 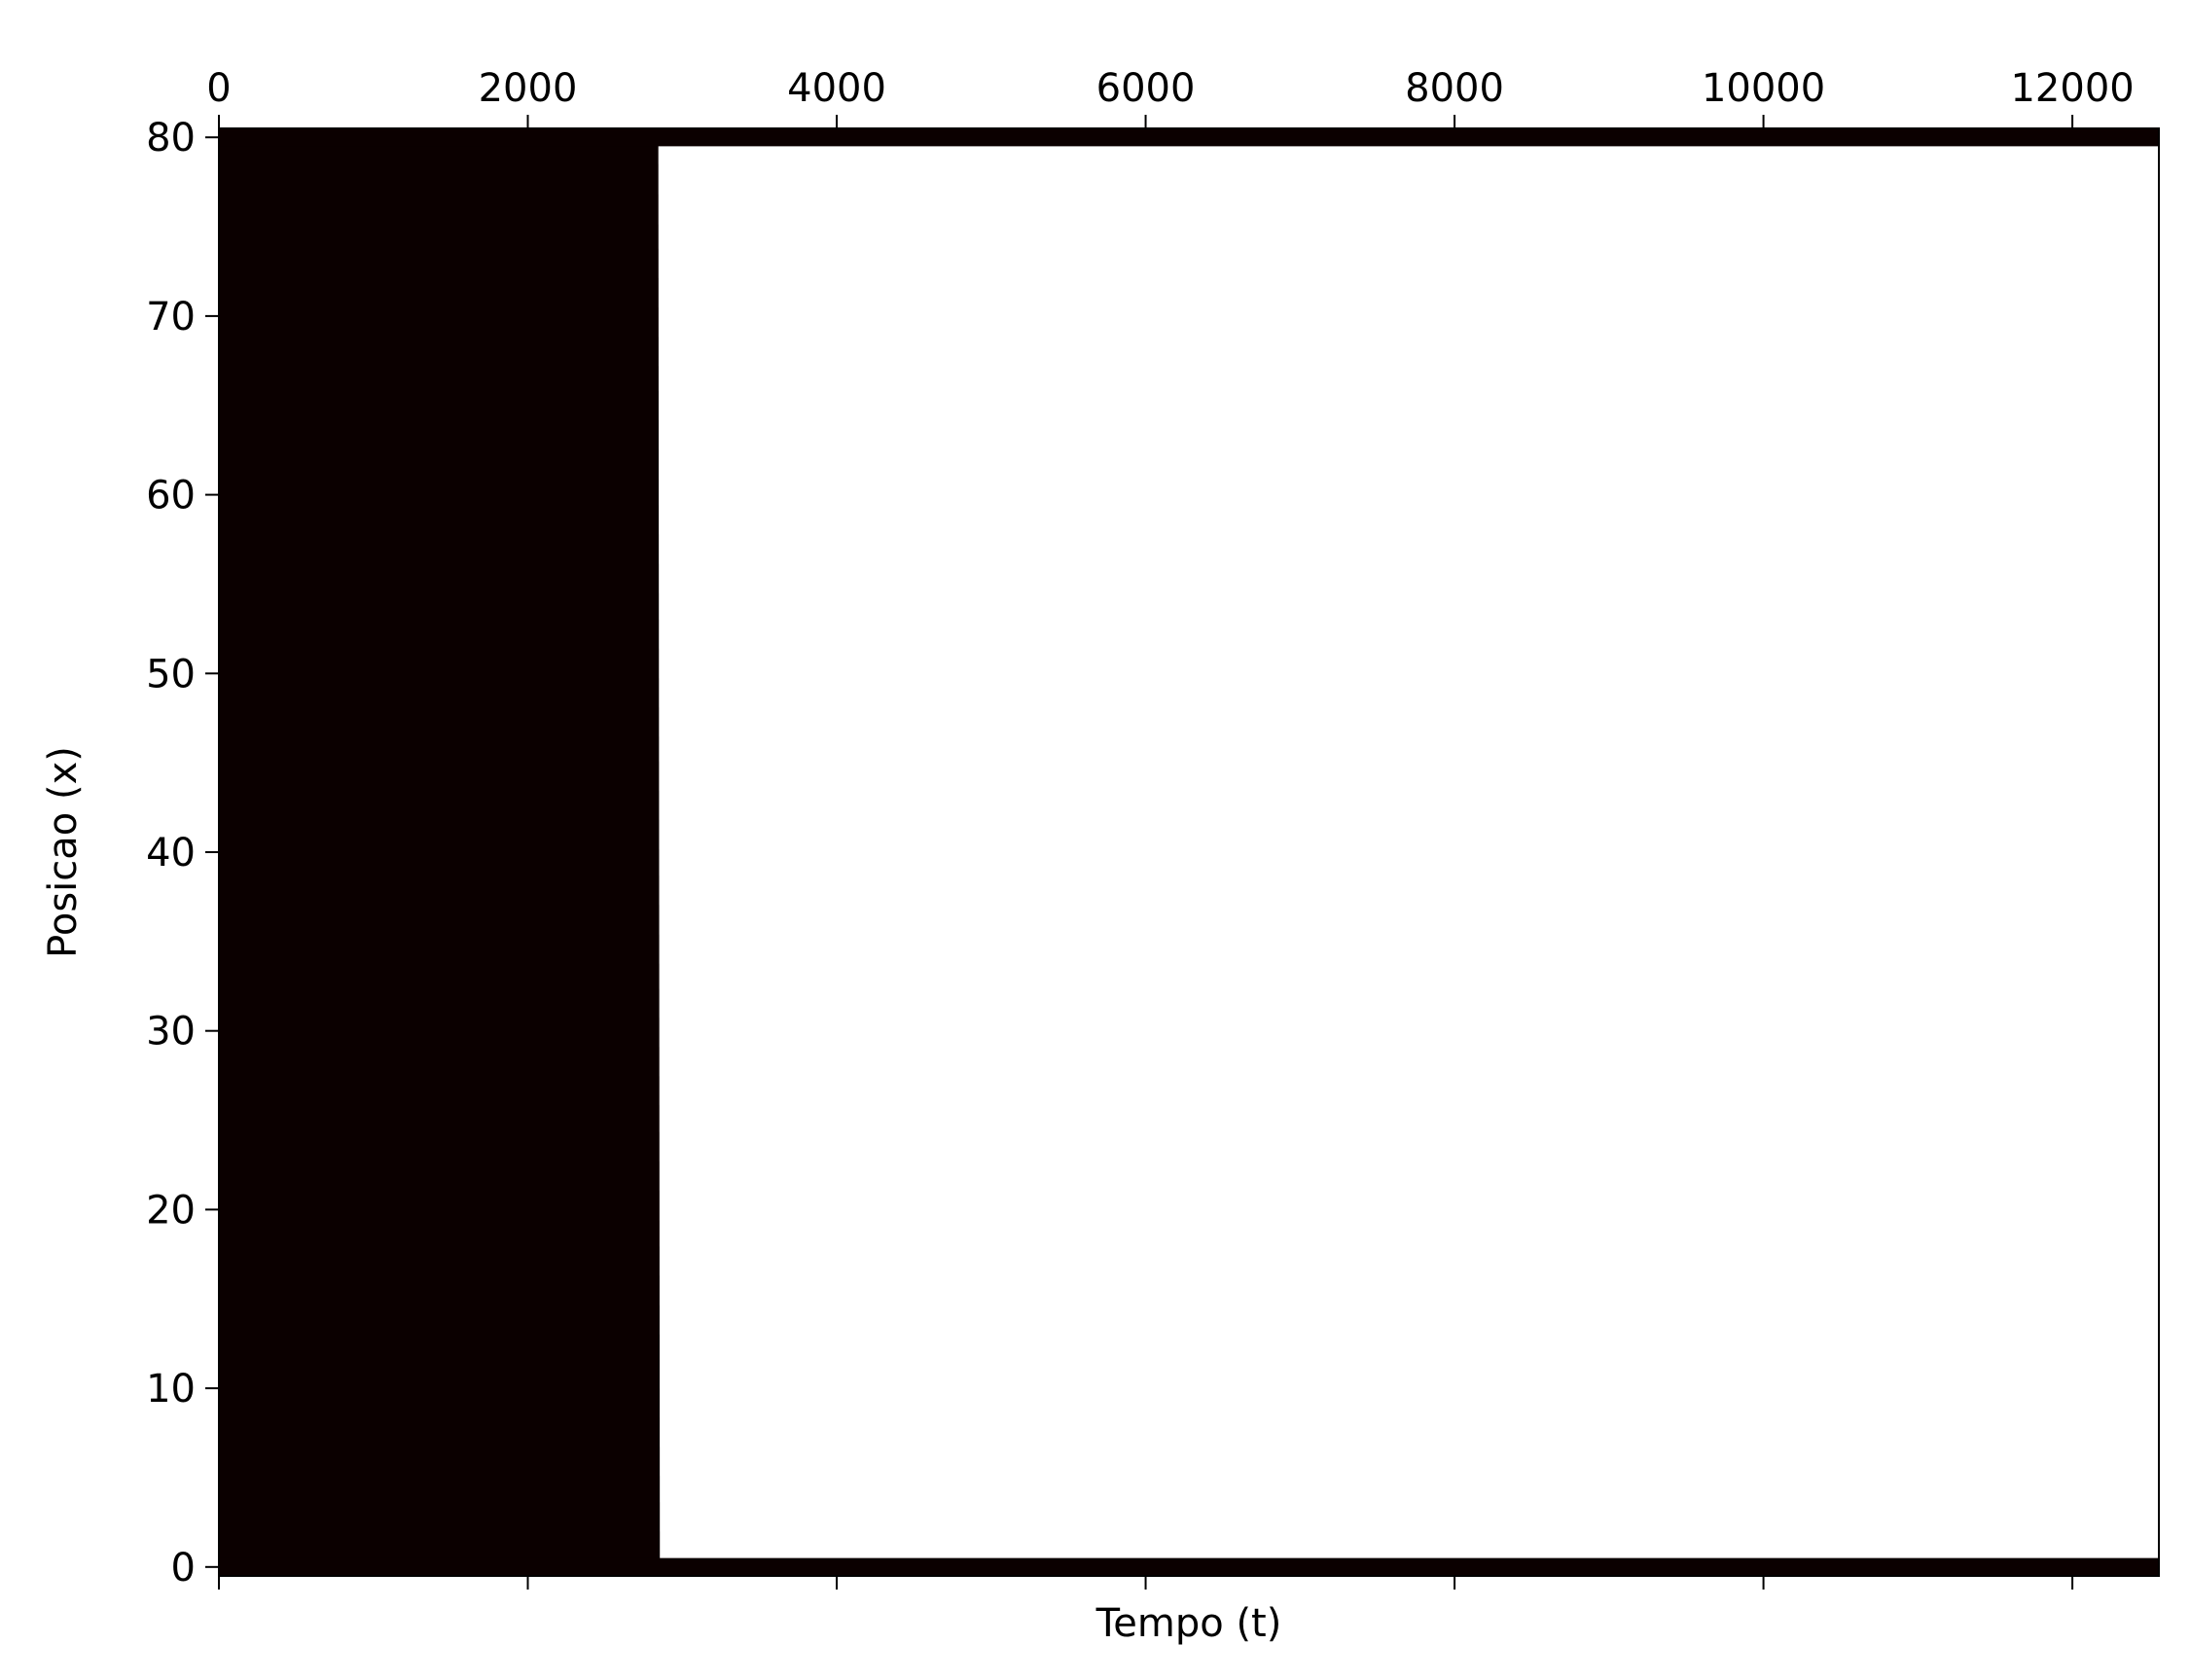 I want to click on y-tick-label: 60, so click(x=171, y=496).